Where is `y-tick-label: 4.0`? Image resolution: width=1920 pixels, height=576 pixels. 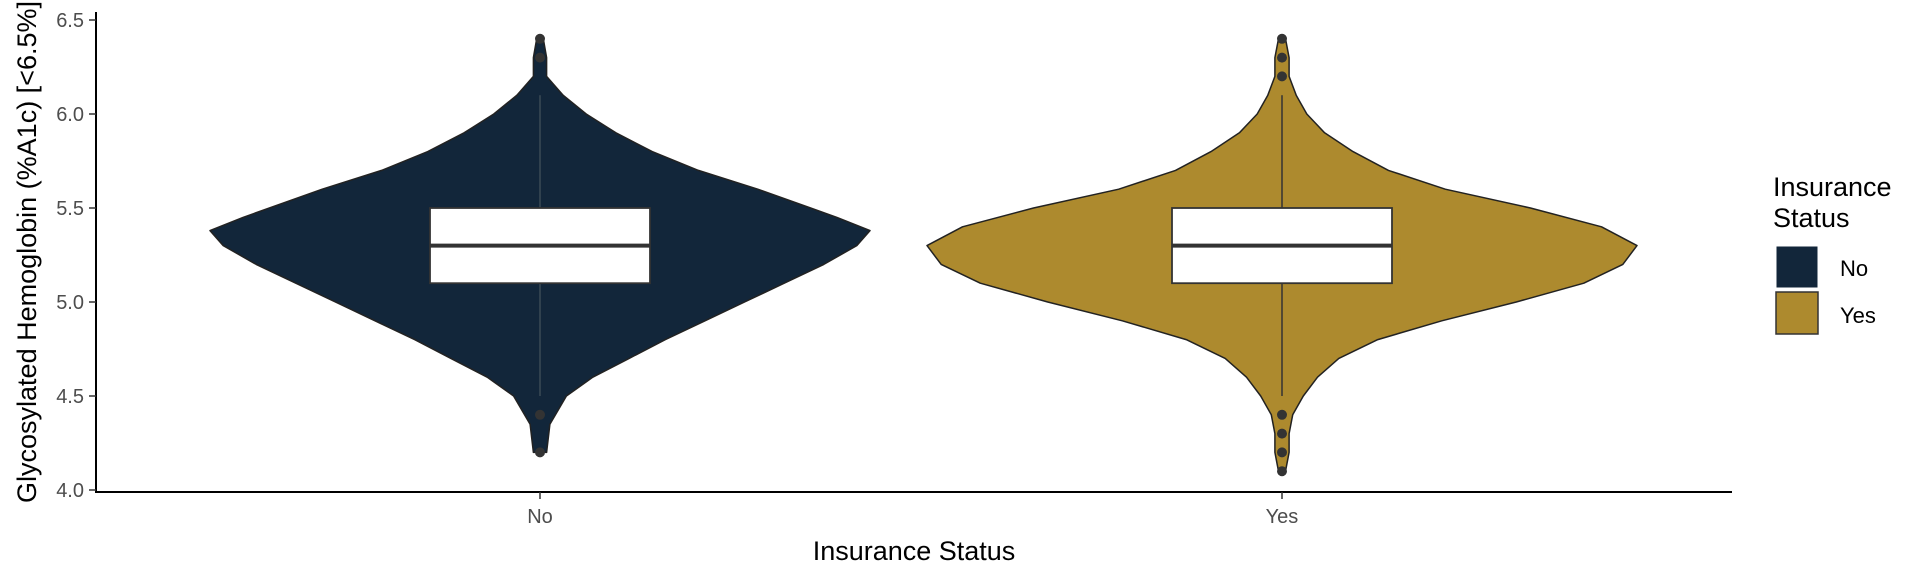
y-tick-label: 4.0 is located at coordinates (70, 491).